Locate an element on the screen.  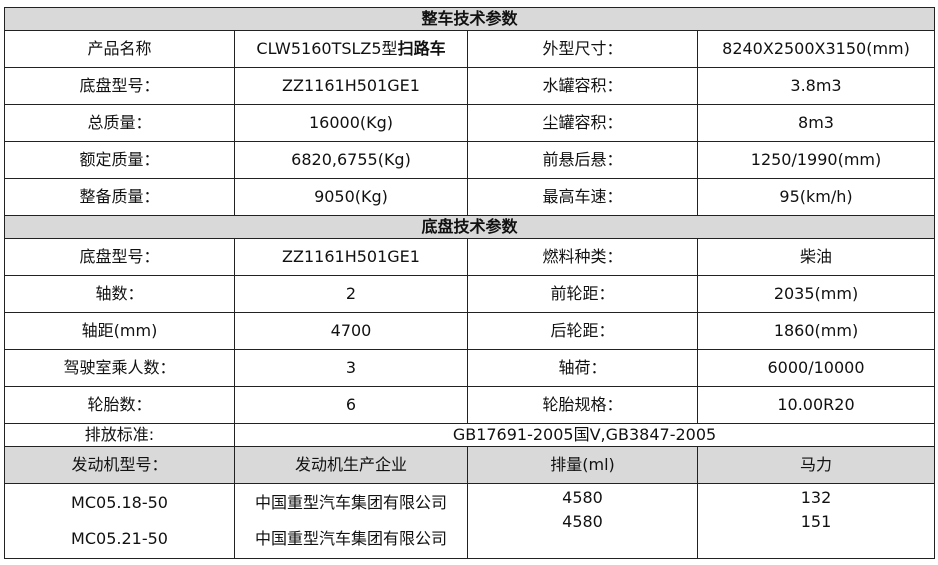
table-row: 轮胎数： 6 轮胎规格： 10.00R20 is located at coordinates (470, 405).